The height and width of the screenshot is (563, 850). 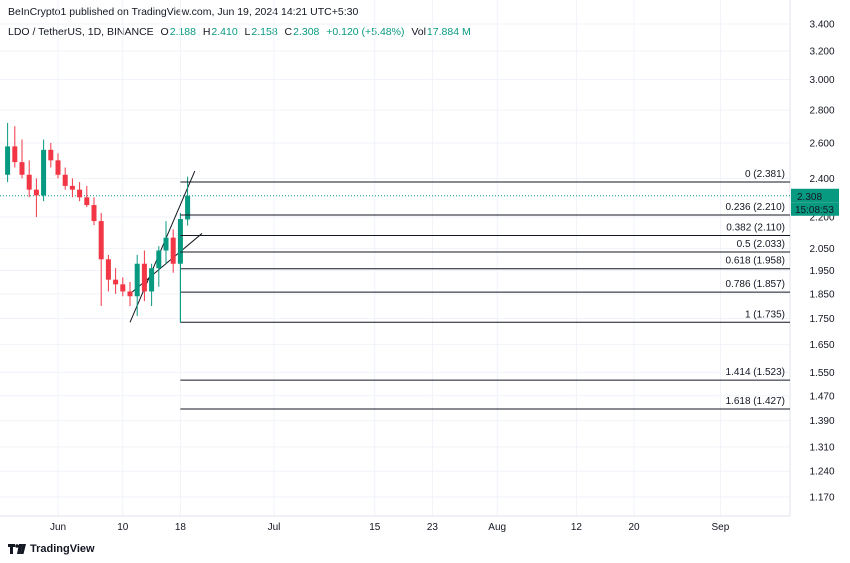 I want to click on fib-level-label: 0.618 (1.958), so click(x=756, y=261).